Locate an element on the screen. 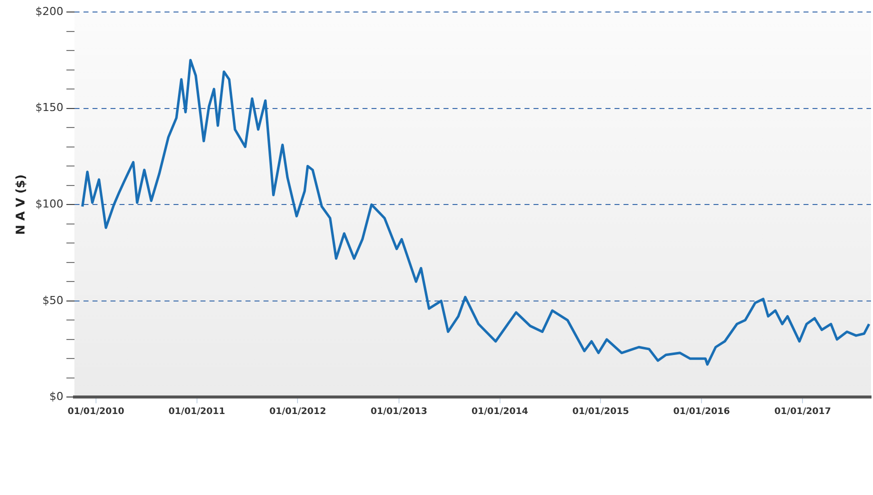 The width and height of the screenshot is (873, 495). x-tick-label: 01/01/2017 is located at coordinates (803, 411).